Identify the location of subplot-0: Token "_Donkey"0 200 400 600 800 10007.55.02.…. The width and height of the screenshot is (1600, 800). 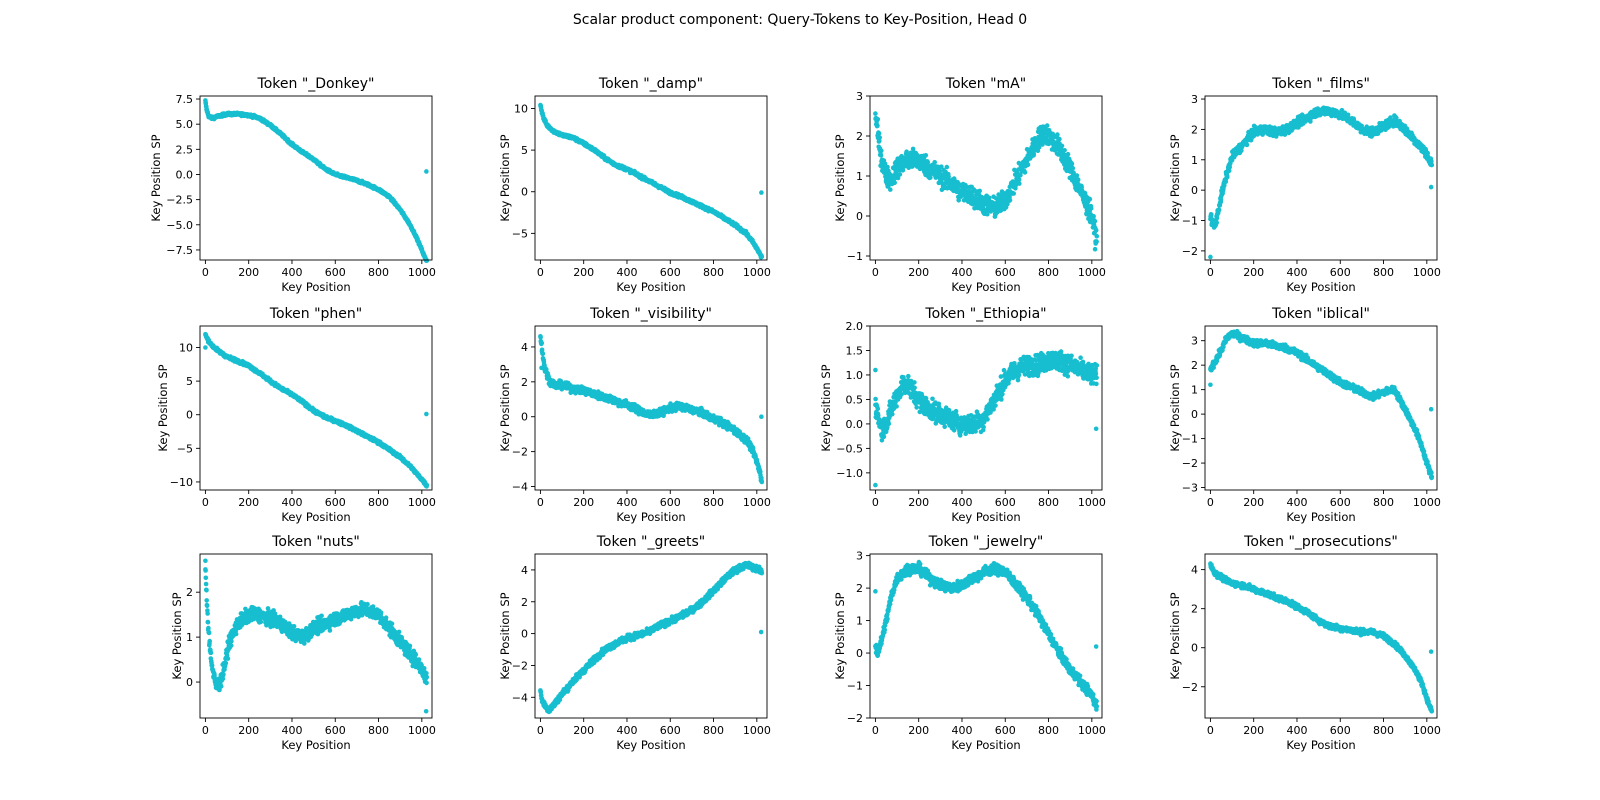
(292, 185).